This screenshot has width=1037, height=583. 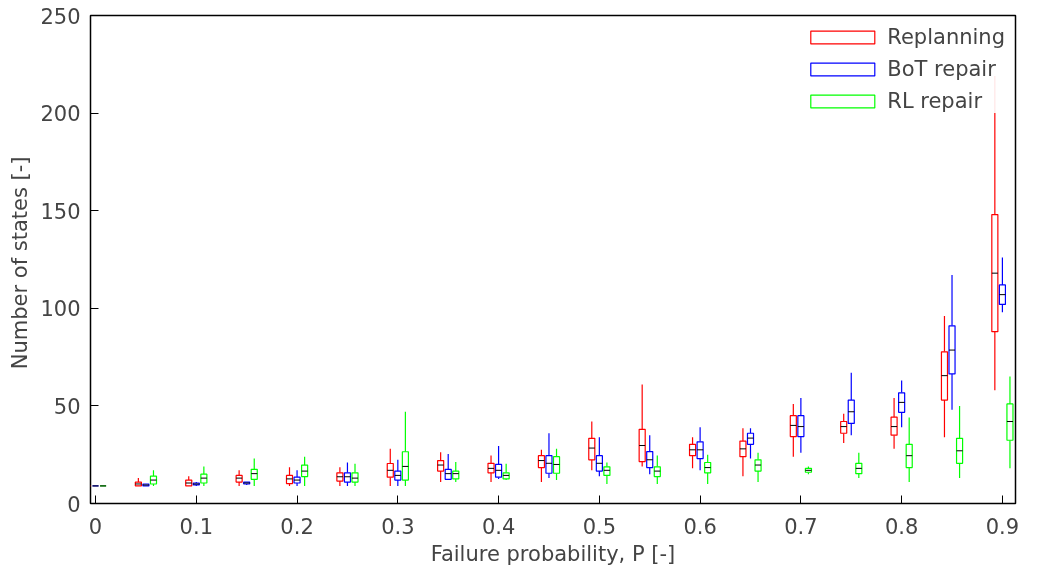 I want to click on legend-label: Replanning, so click(x=946, y=37).